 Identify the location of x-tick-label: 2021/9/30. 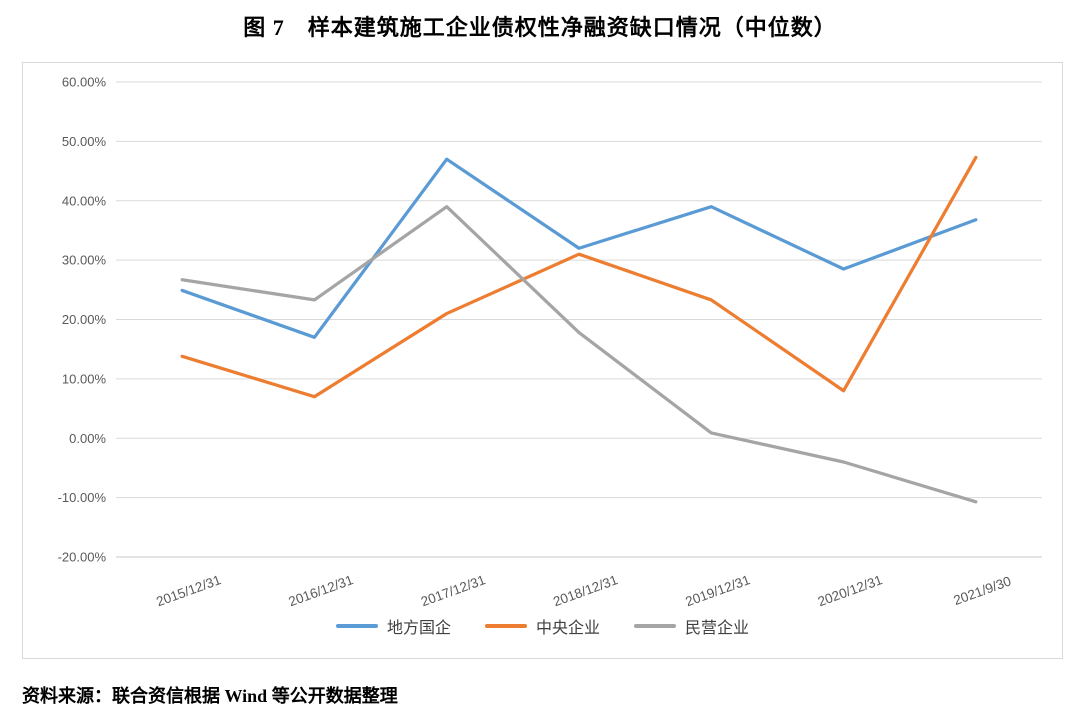
(983, 590).